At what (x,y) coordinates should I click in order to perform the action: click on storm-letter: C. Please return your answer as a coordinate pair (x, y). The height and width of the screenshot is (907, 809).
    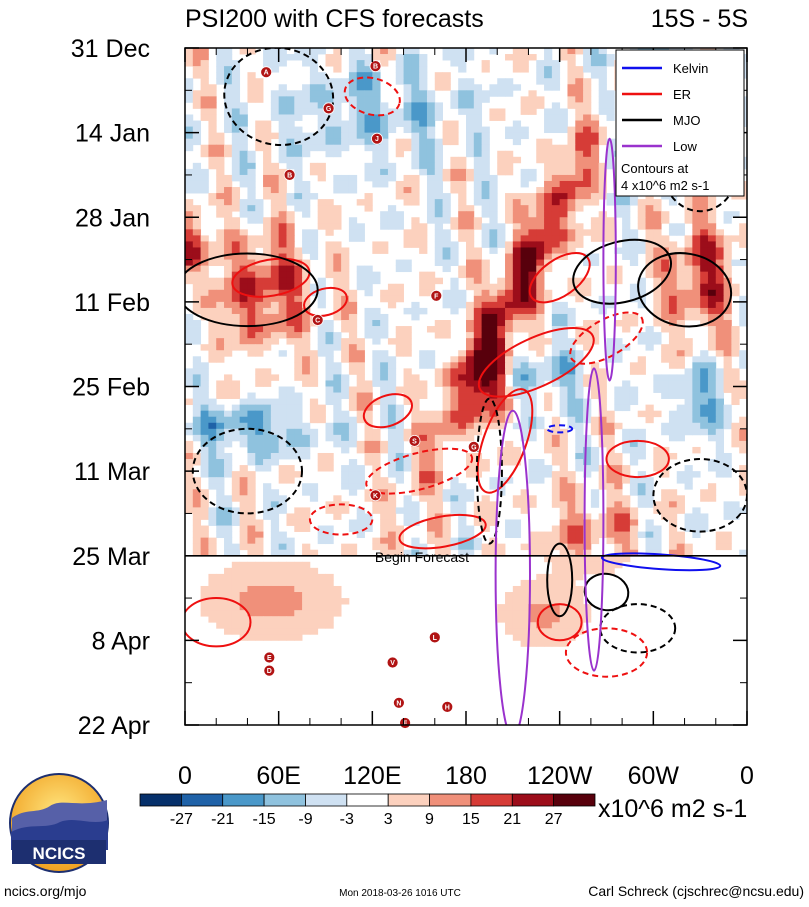
    Looking at the image, I should click on (317, 321).